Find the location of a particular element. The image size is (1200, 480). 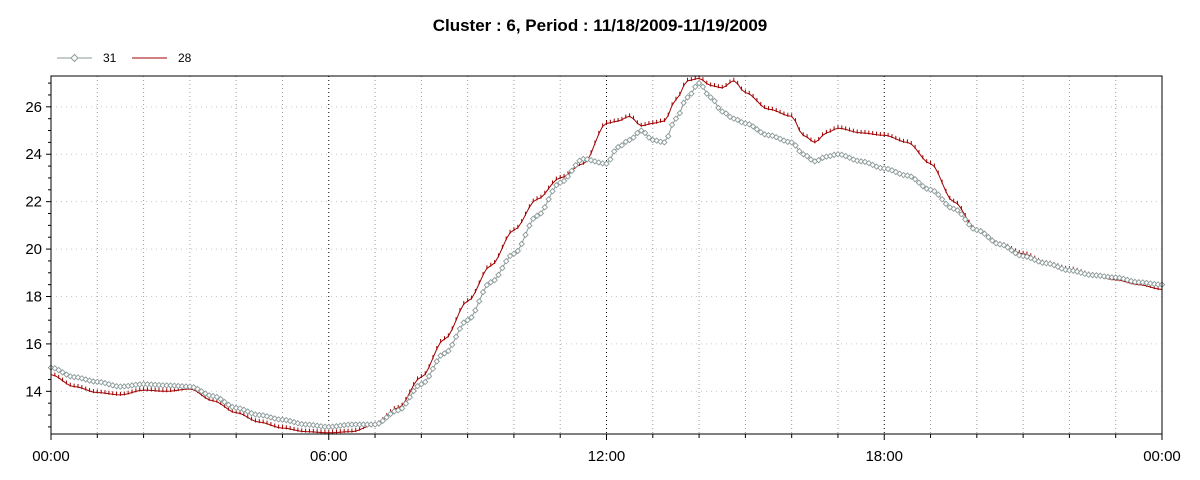

y-tick-label: 14 is located at coordinates (33, 391).